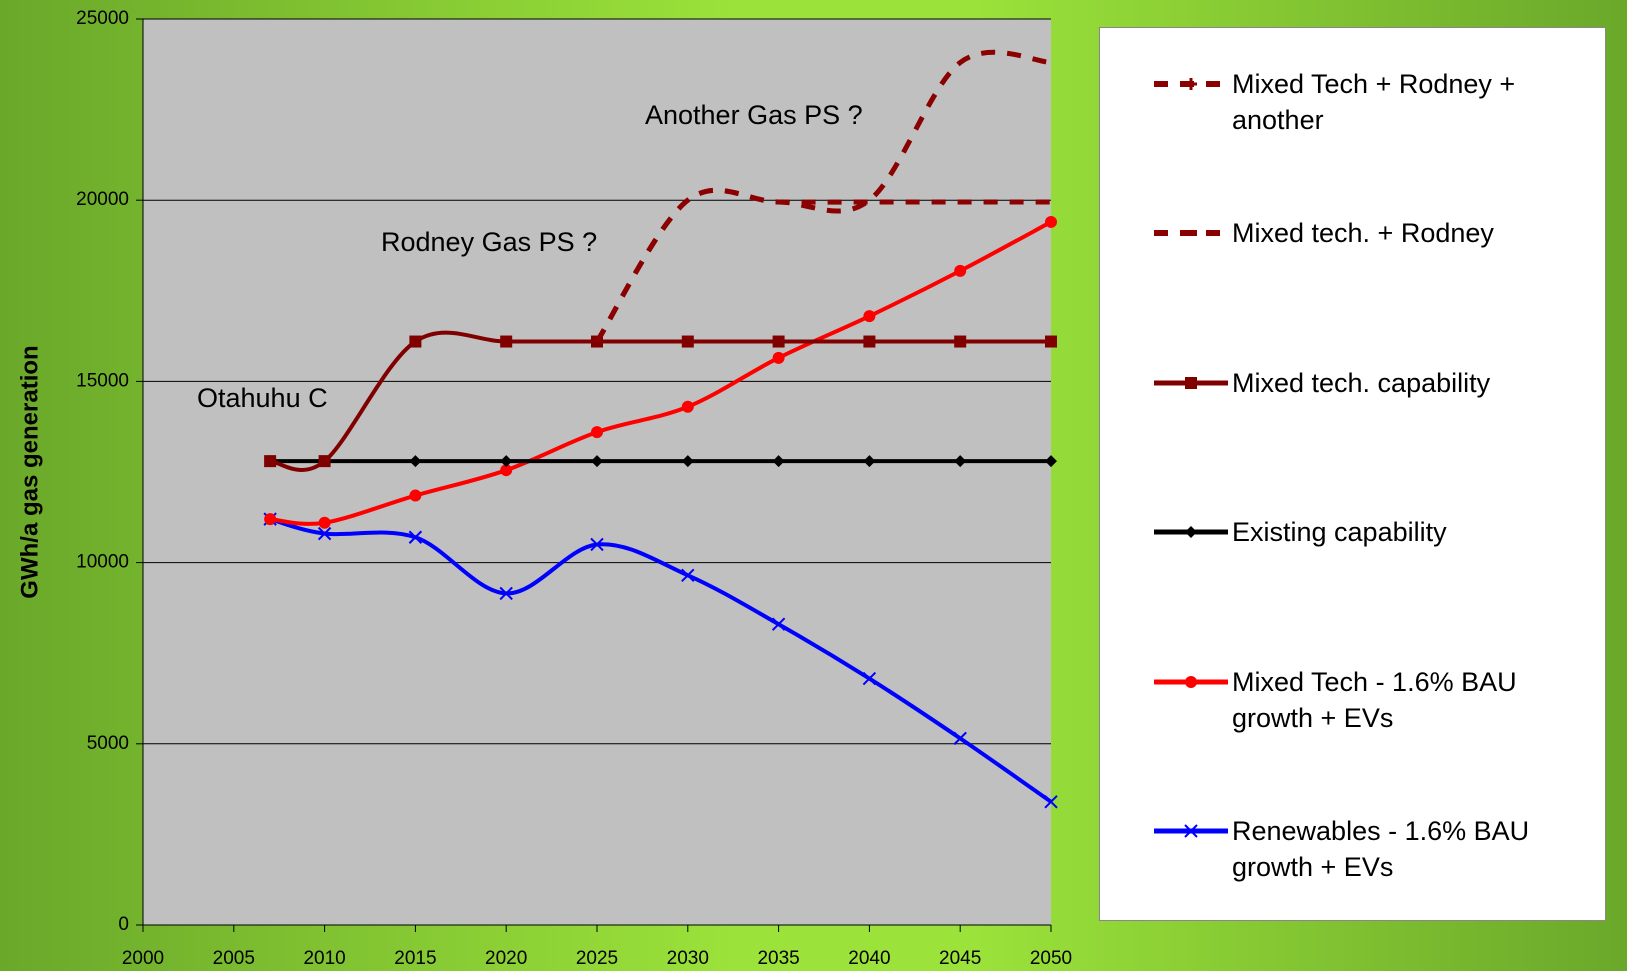  What do you see at coordinates (123, 924) in the screenshot?
I see `y-tick-label: 0` at bounding box center [123, 924].